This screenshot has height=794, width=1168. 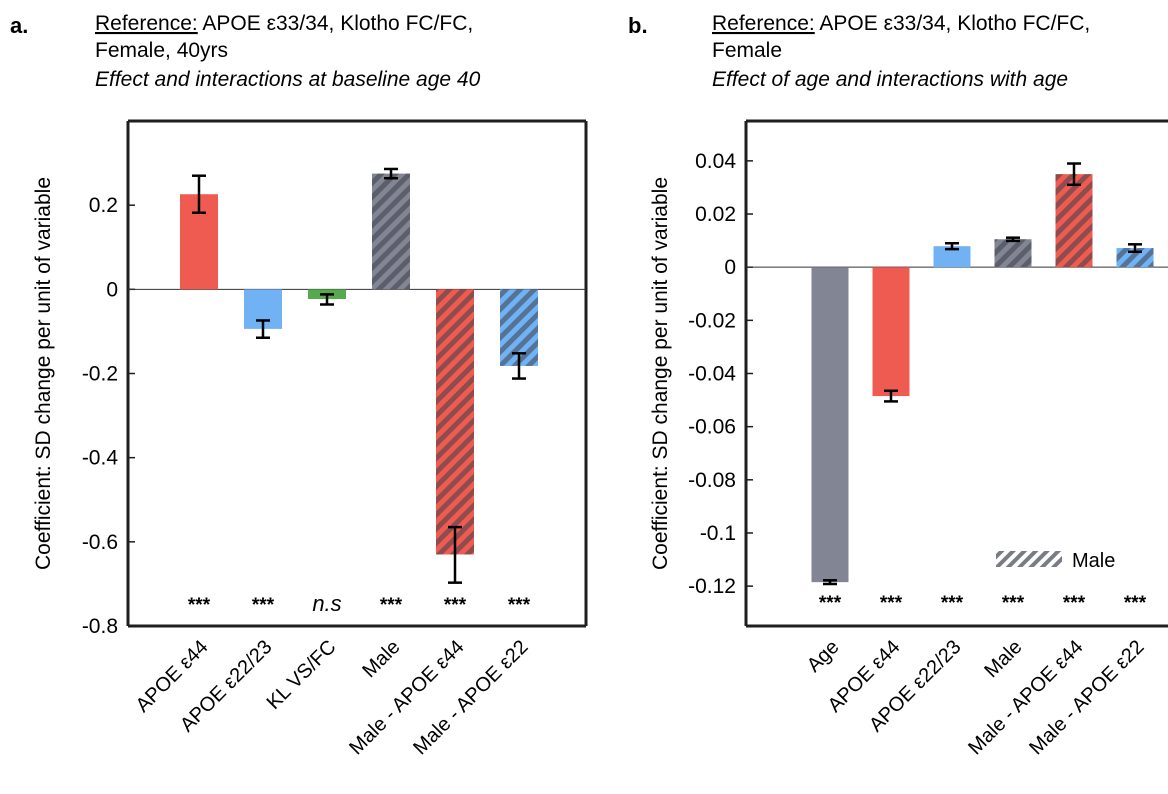 What do you see at coordinates (747, 50) in the screenshot?
I see `panel-b-reference-line2: Female` at bounding box center [747, 50].